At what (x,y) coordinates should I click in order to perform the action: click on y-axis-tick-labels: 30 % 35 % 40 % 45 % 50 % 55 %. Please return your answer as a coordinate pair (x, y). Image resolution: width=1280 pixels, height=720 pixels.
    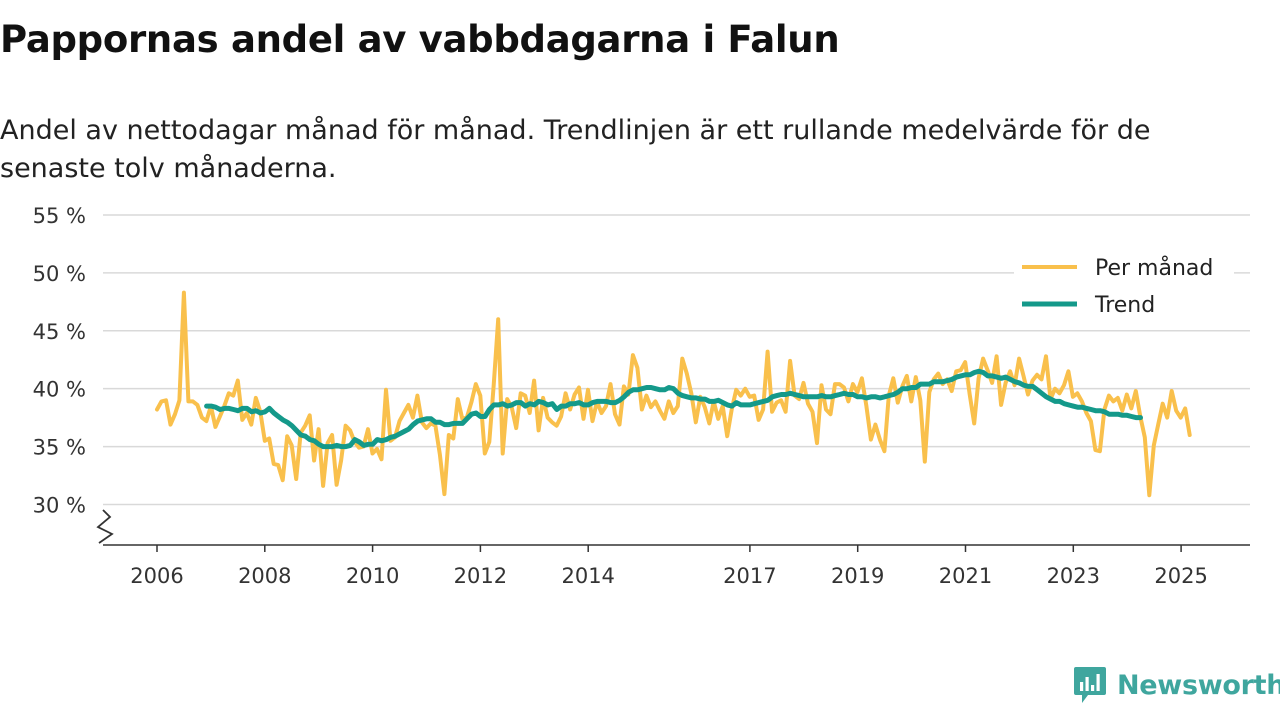
    Looking at the image, I should click on (59, 360).